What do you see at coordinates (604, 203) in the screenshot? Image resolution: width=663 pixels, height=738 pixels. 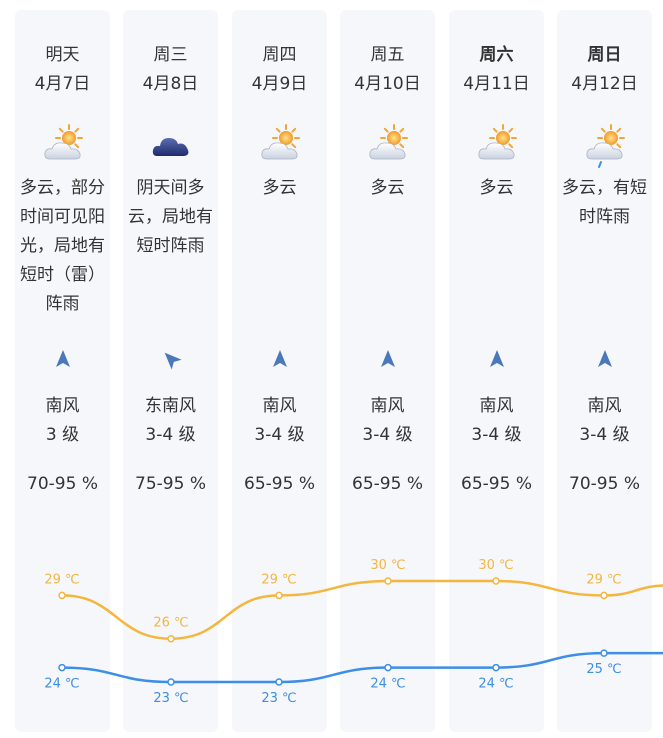 I see `weather-description: 多云，有短时阵雨` at bounding box center [604, 203].